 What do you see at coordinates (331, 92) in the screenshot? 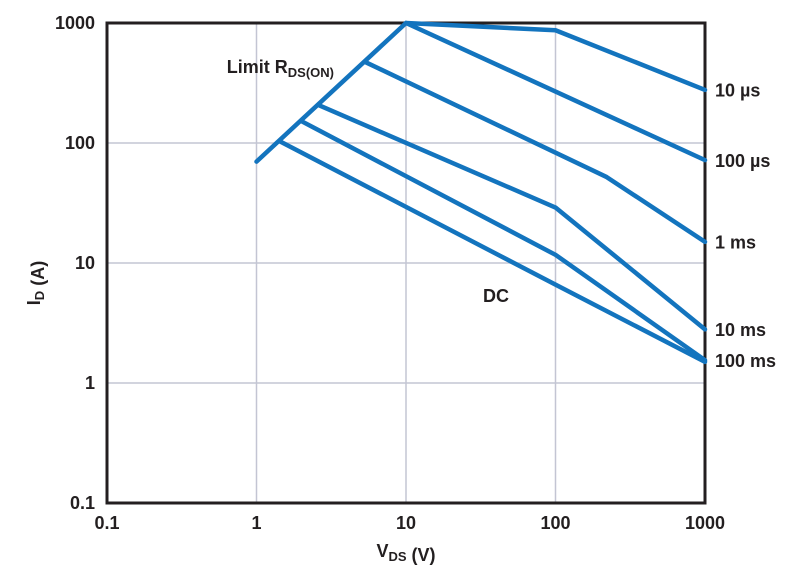
I see `series-line-limit-rdson` at bounding box center [331, 92].